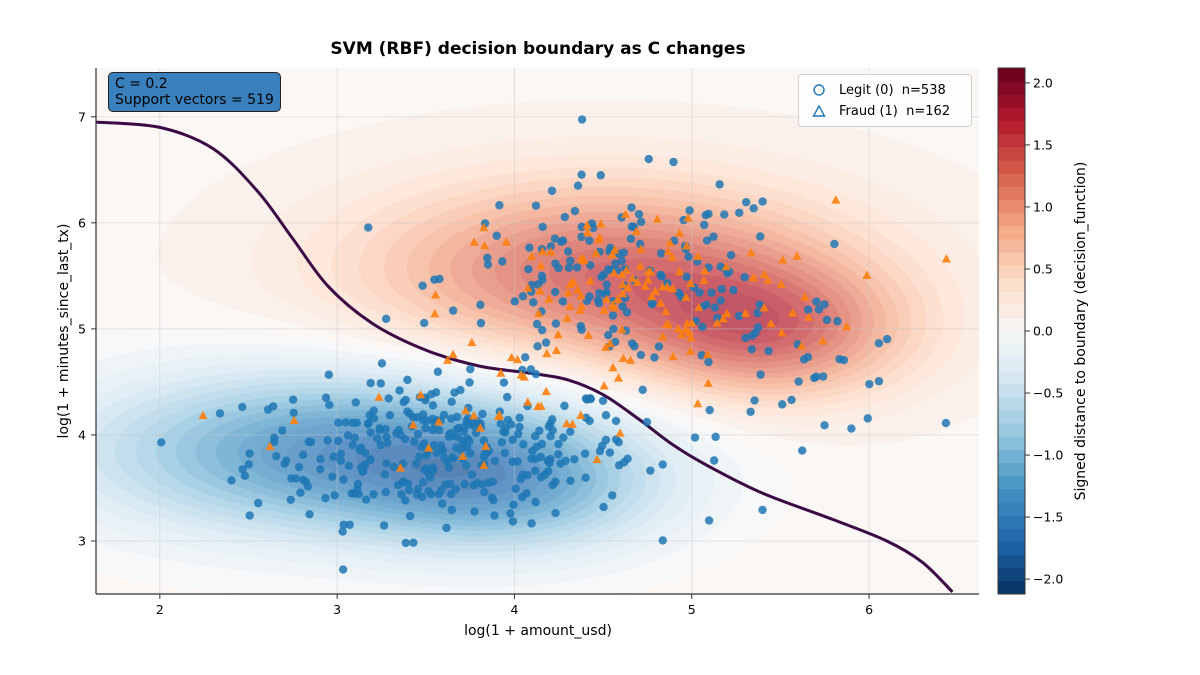  I want to click on x-tick-label: 4, so click(514, 609).